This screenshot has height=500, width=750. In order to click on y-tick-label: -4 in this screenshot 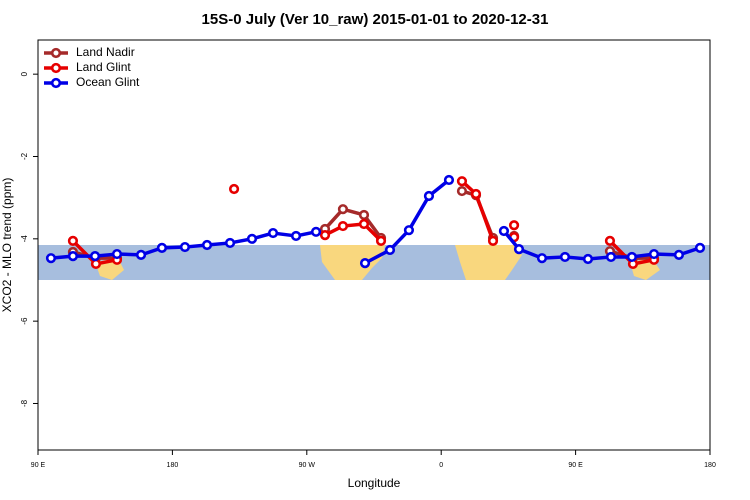, I will do `click(24, 239)`.